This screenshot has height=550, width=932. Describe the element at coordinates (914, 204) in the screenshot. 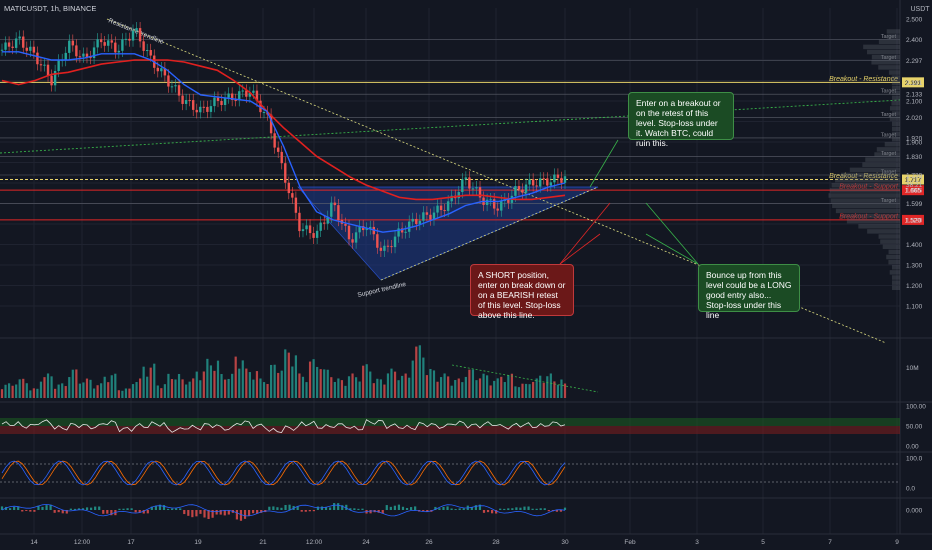

I see `price-tick-14: 1.599` at that location.